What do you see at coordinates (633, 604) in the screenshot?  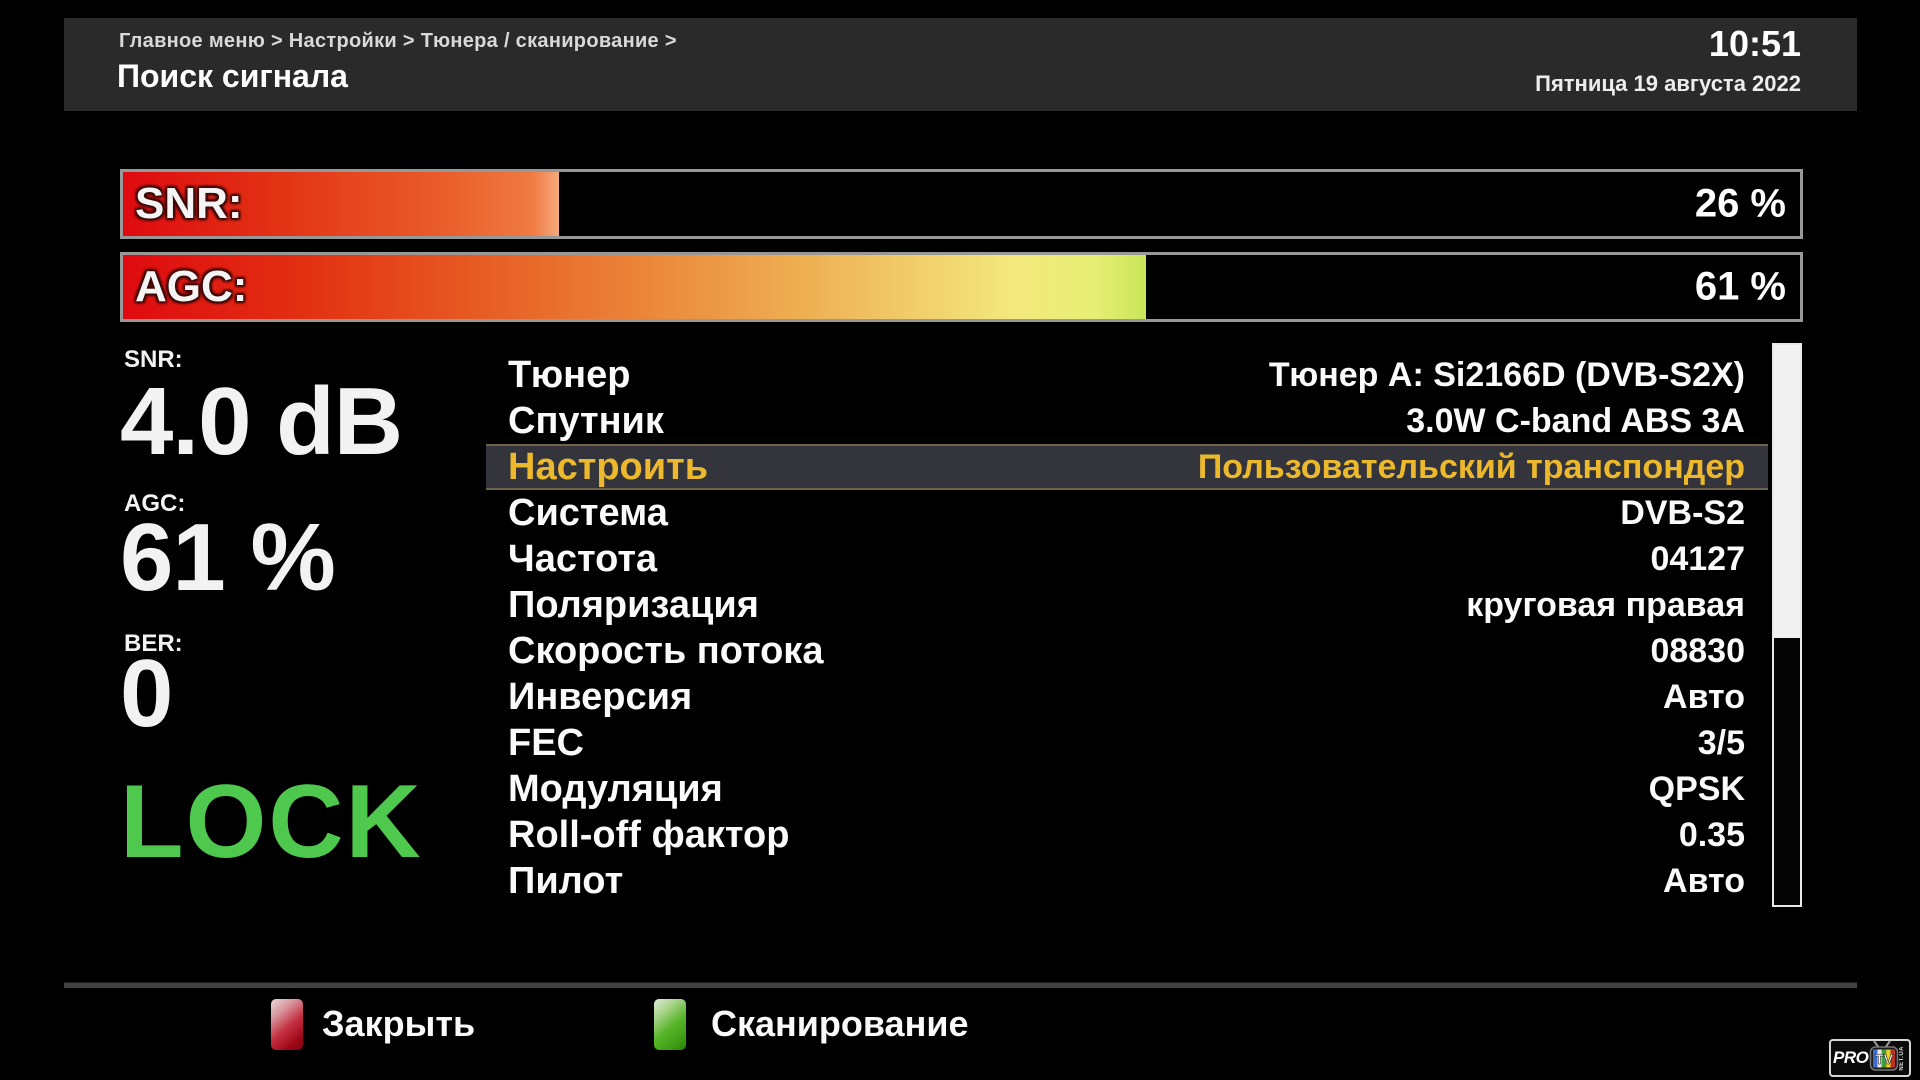 I see `settings-row-label: Поляризация` at bounding box center [633, 604].